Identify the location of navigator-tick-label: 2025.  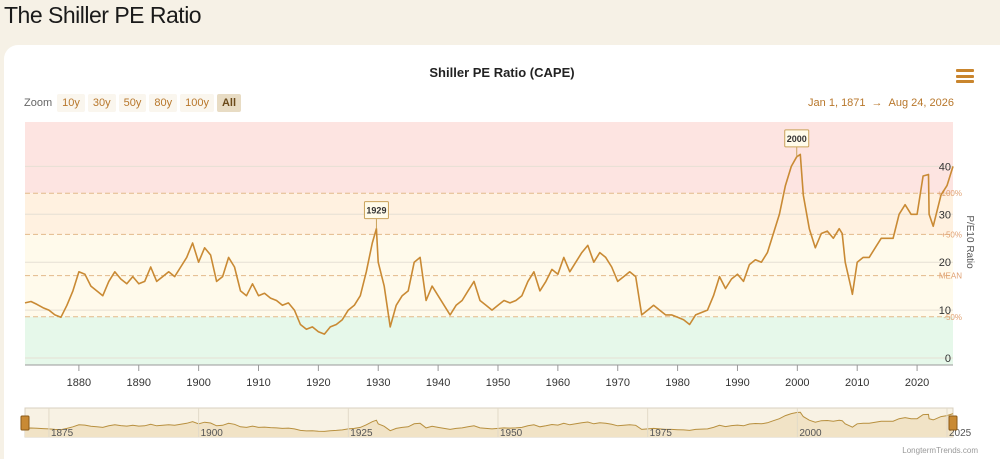
(960, 433).